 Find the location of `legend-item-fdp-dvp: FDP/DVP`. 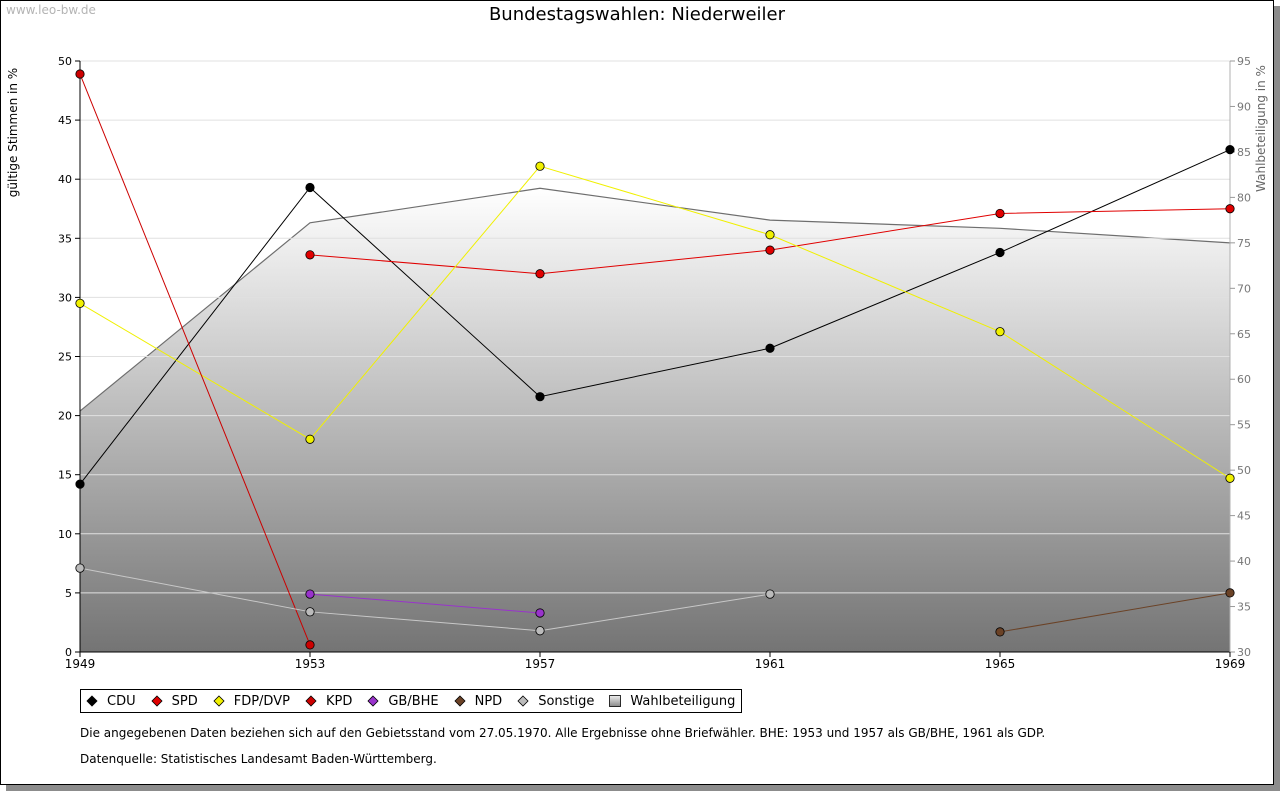

legend-item-fdp-dvp: FDP/DVP is located at coordinates (251, 701).